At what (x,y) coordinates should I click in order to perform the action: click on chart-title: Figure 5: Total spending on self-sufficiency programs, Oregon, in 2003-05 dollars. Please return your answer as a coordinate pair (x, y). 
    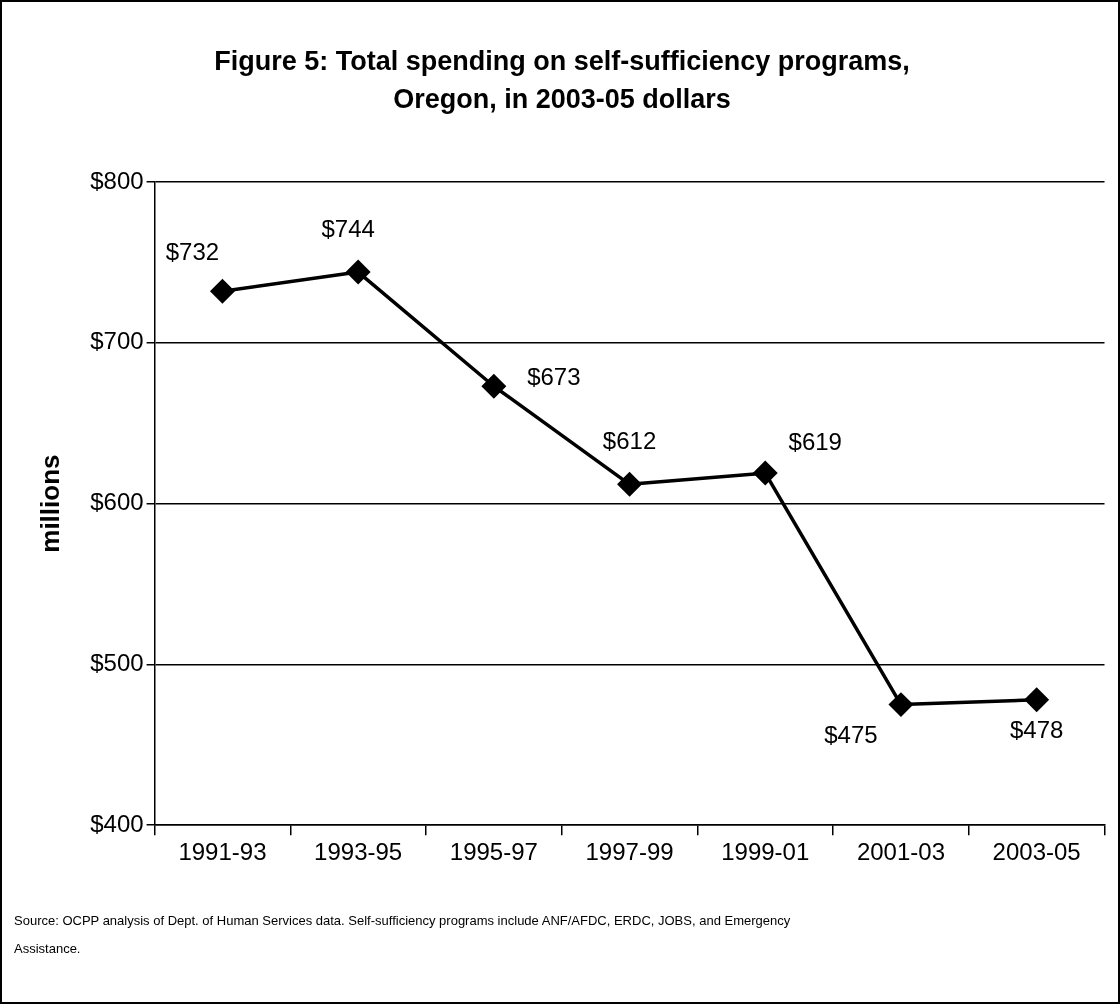
    Looking at the image, I should click on (562, 80).